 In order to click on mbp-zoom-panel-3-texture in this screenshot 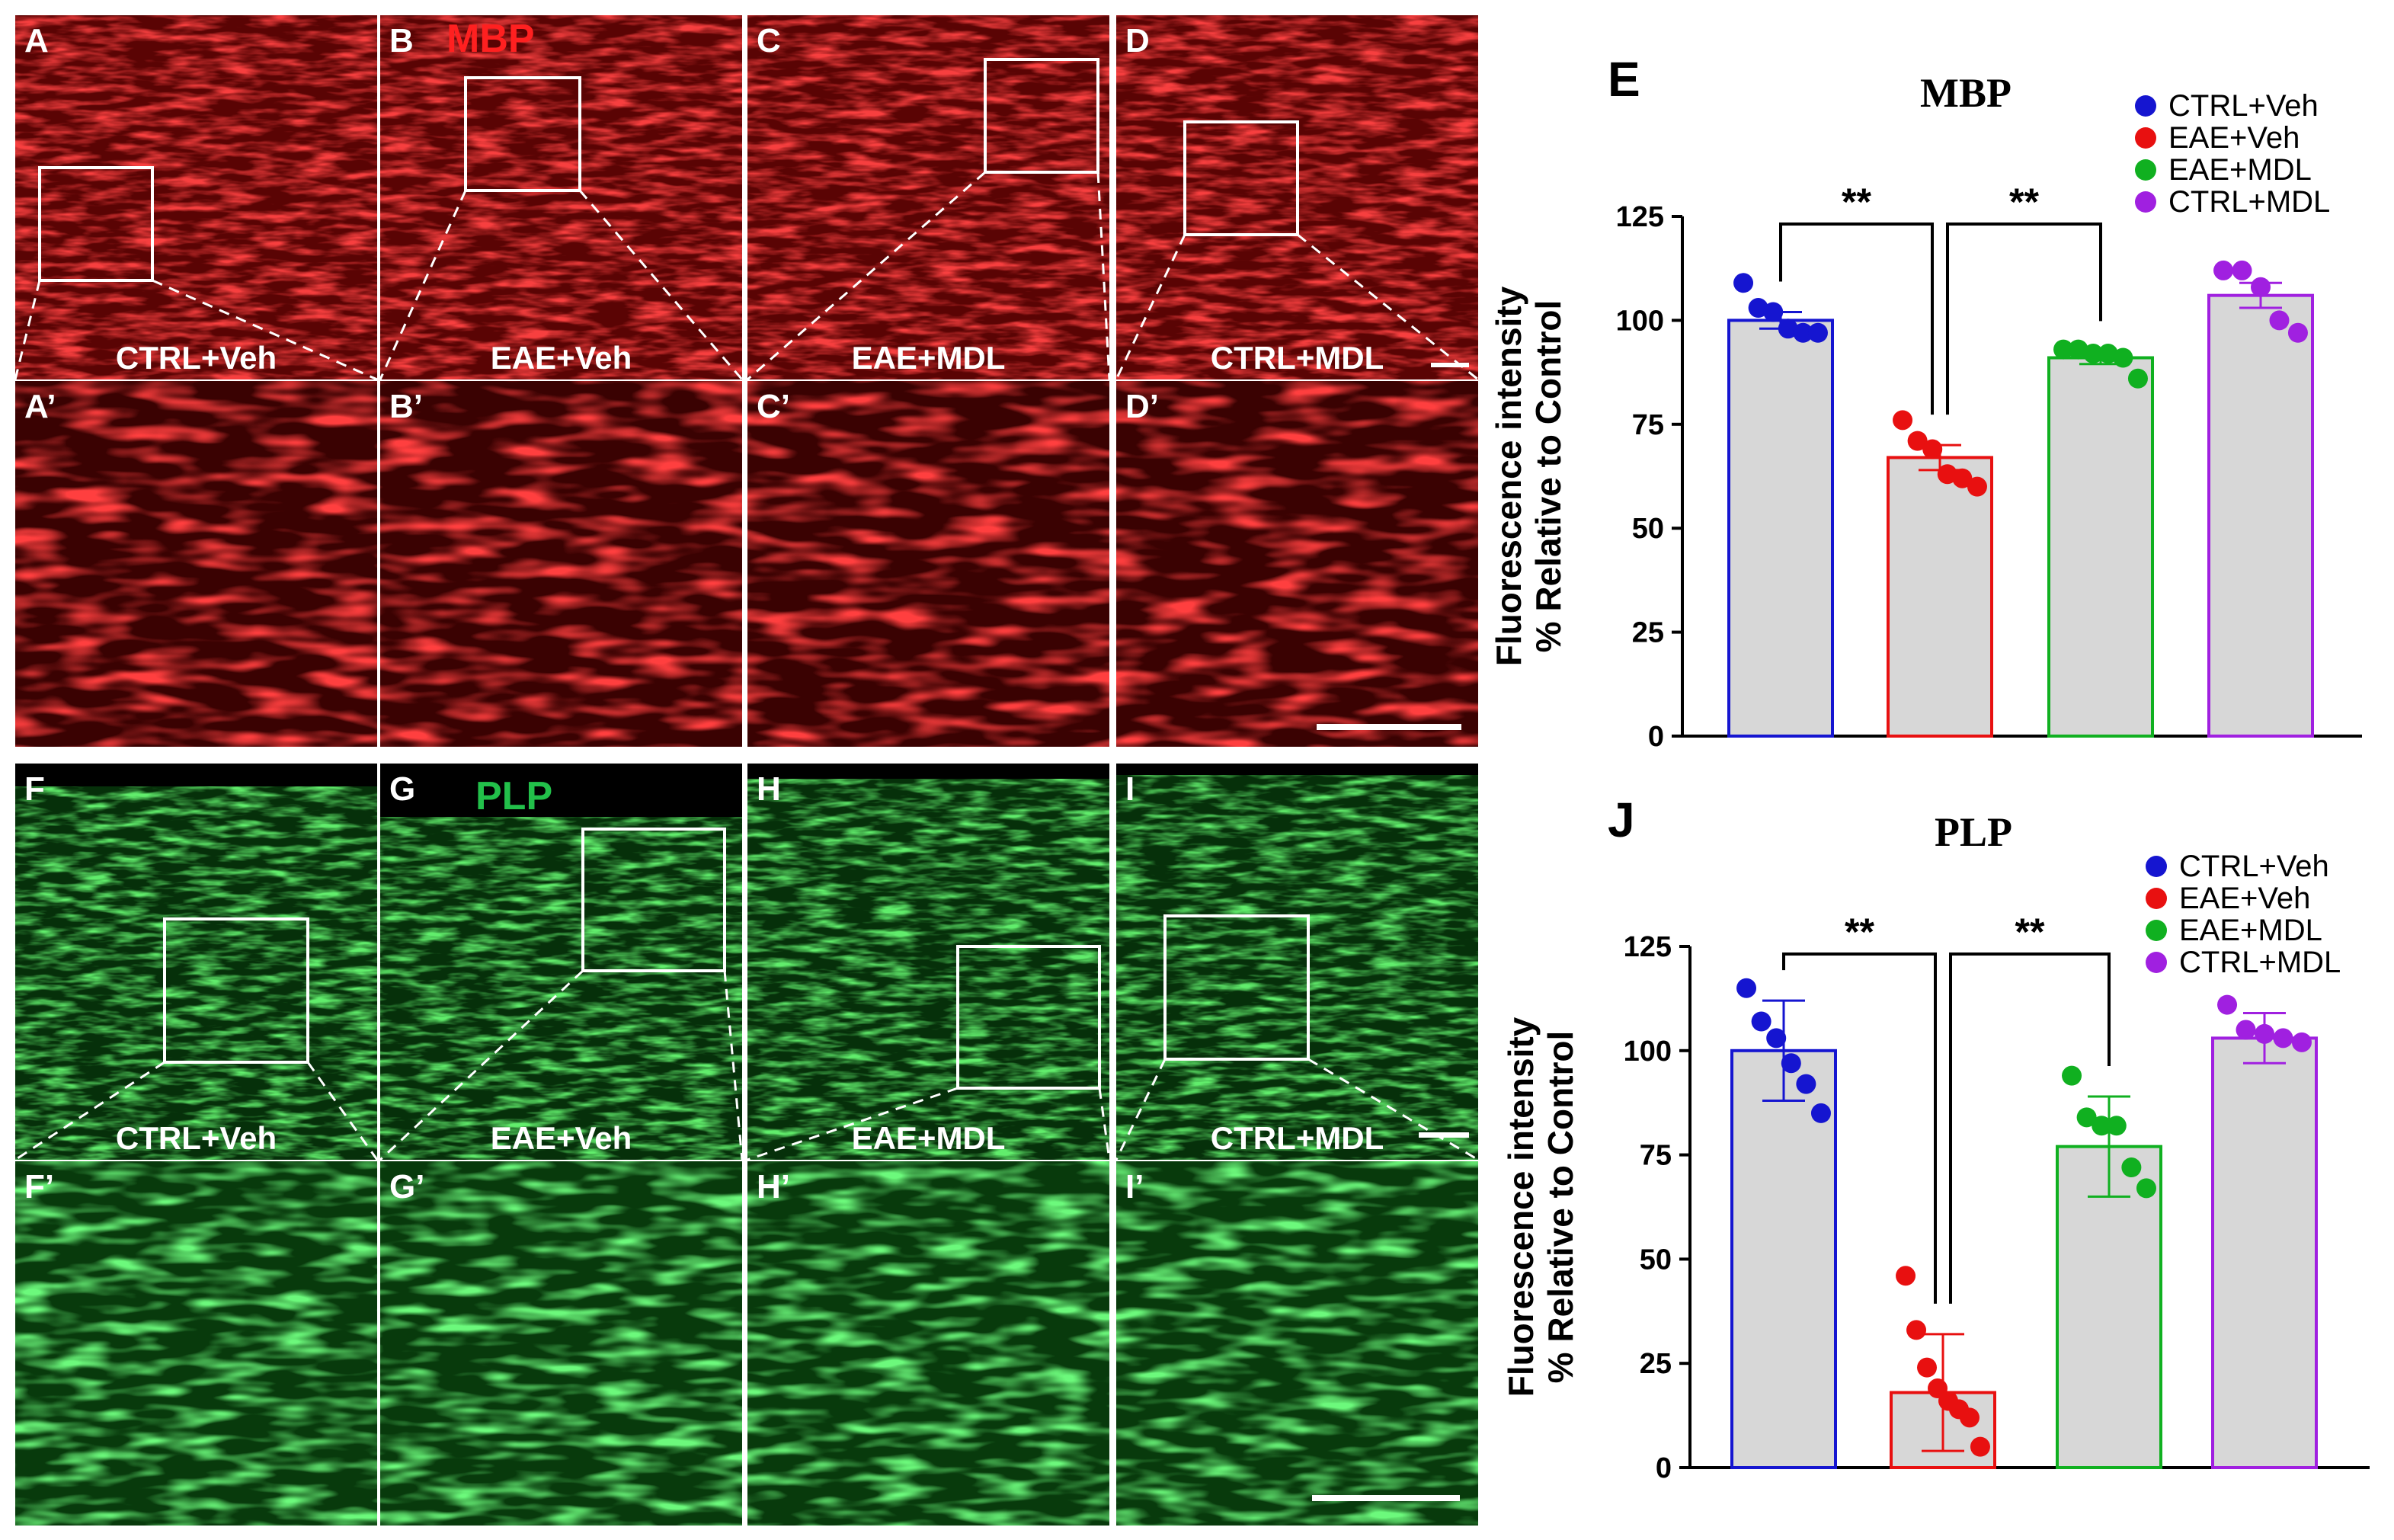, I will do `click(1297, 564)`.